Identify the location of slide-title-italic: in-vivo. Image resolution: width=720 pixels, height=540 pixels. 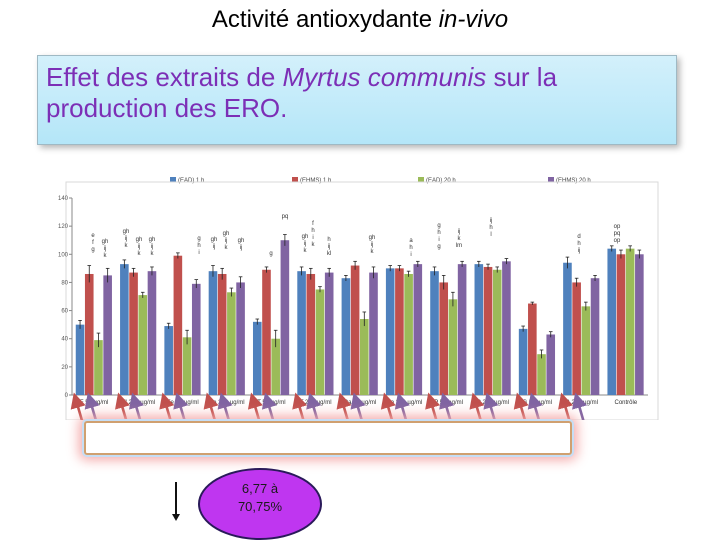
(473, 19).